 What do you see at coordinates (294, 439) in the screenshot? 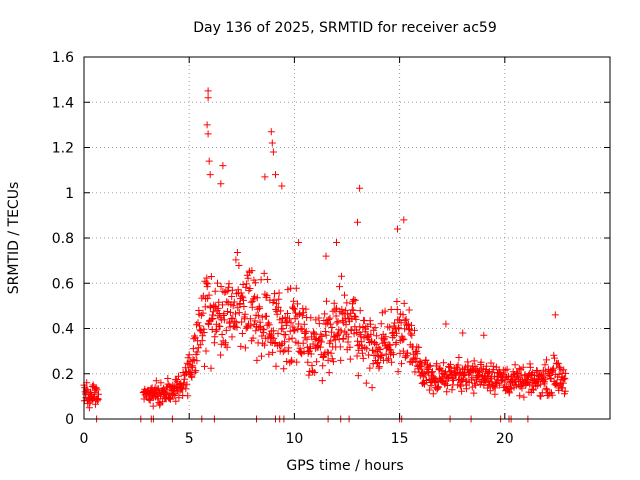
I see `x-tick-label: 10` at bounding box center [294, 439].